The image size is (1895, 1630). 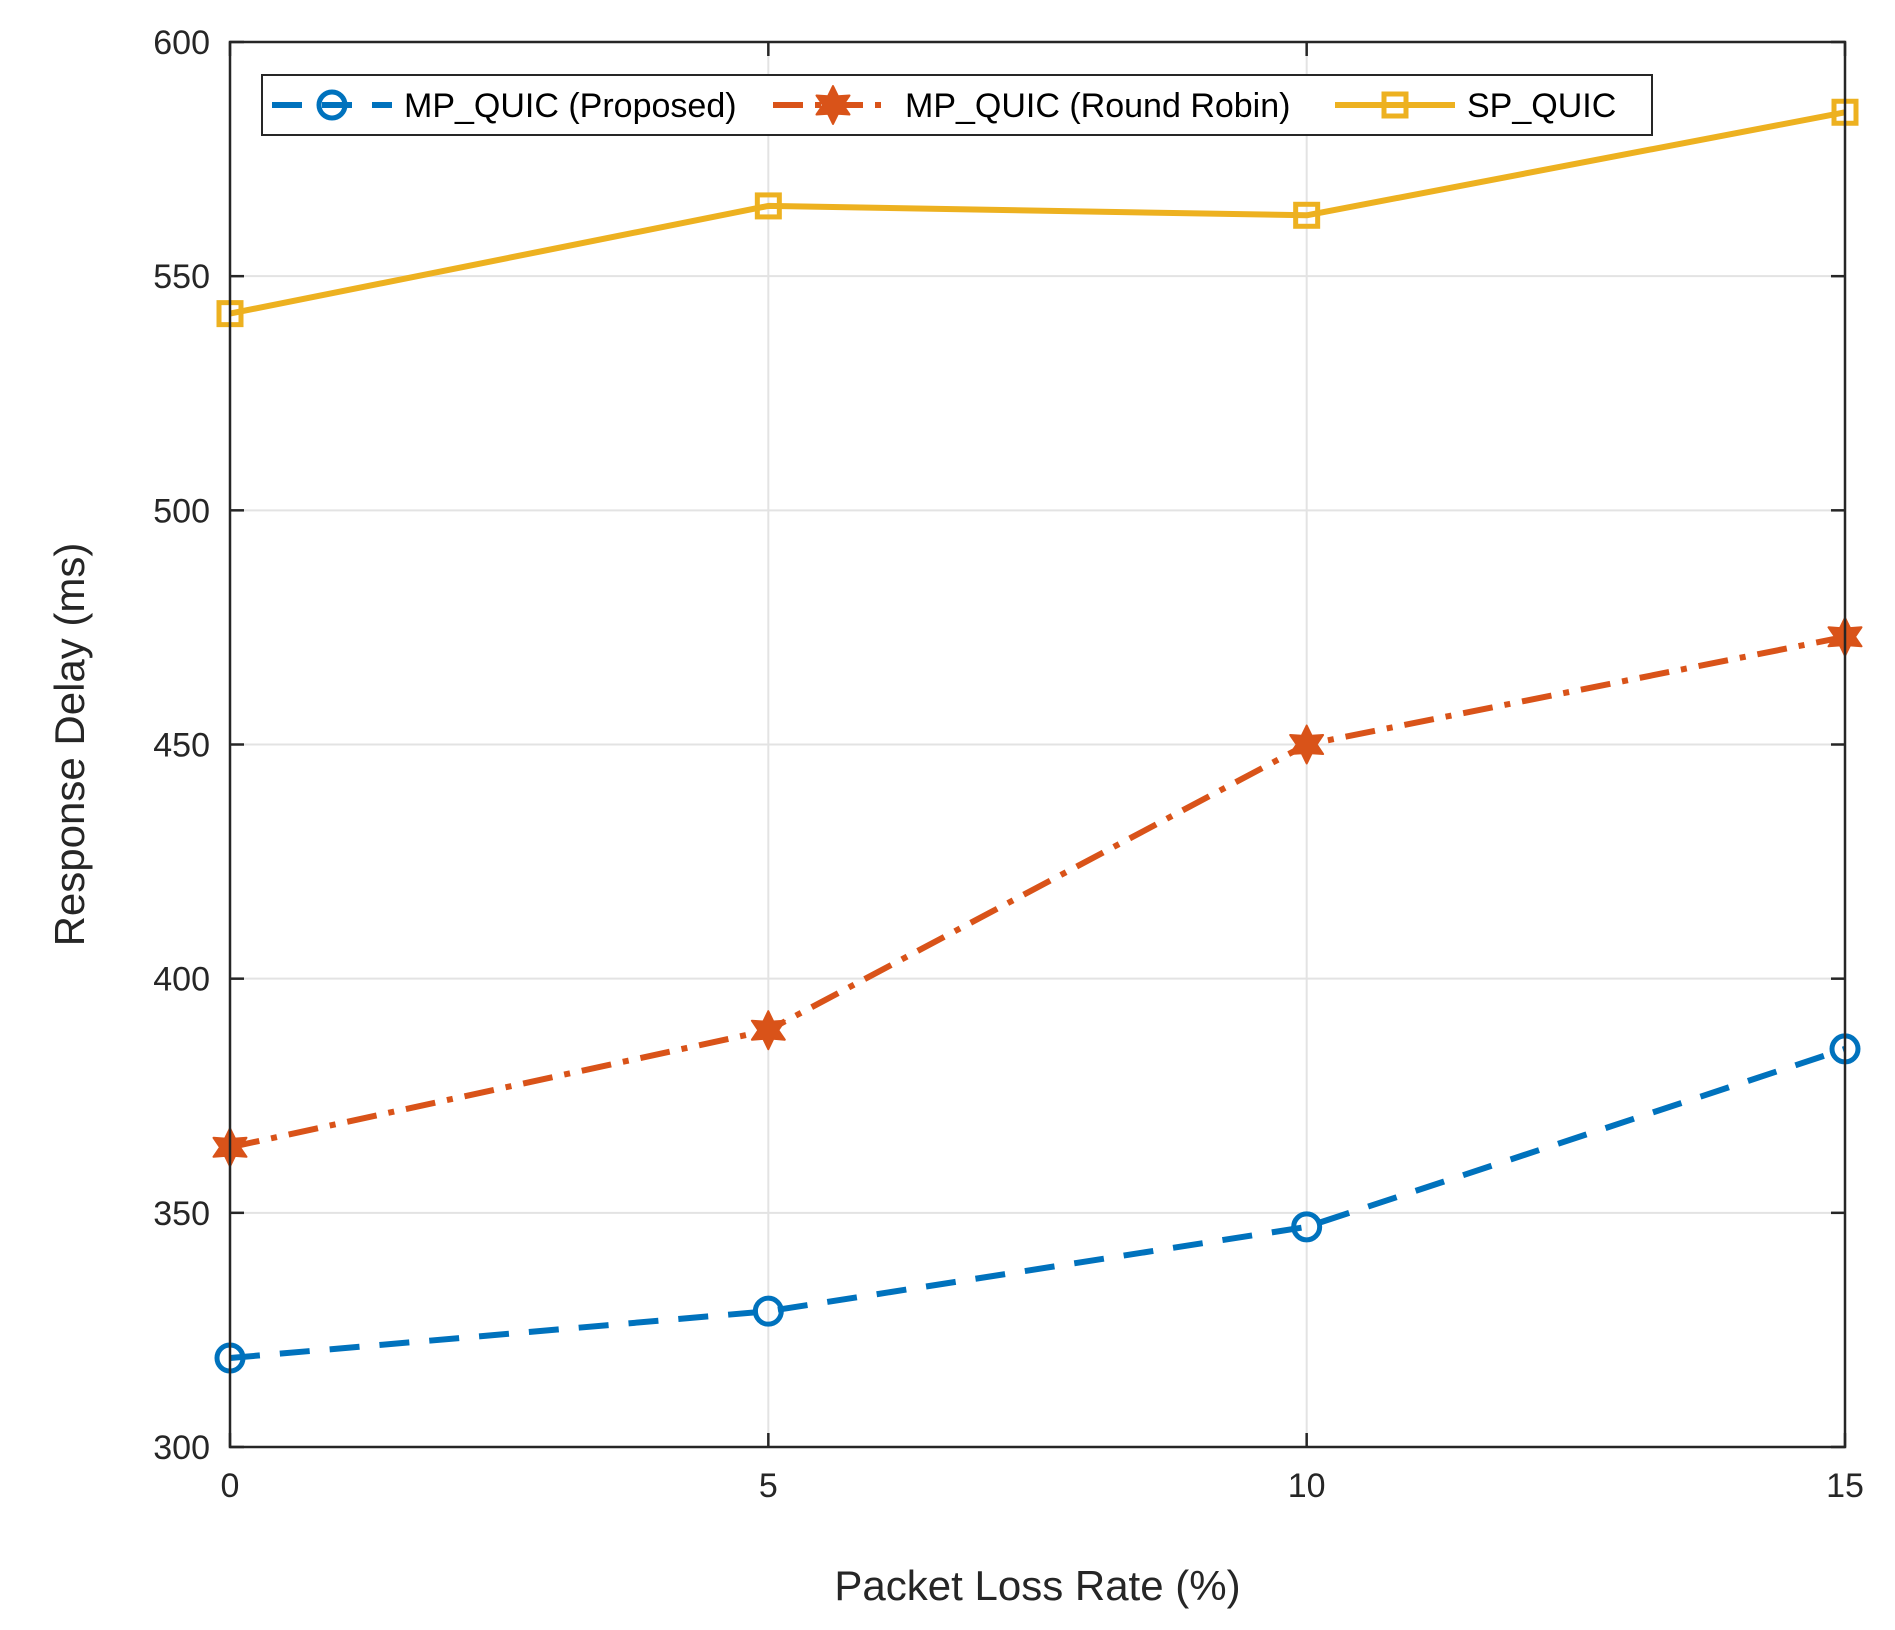 I want to click on x-tick-label: 0, so click(x=230, y=1486).